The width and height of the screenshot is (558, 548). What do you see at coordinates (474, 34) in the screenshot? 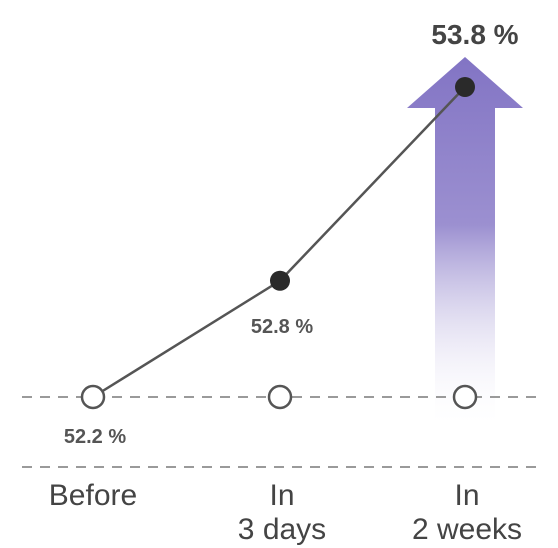
I see `data-label-2: 53.8 %` at bounding box center [474, 34].